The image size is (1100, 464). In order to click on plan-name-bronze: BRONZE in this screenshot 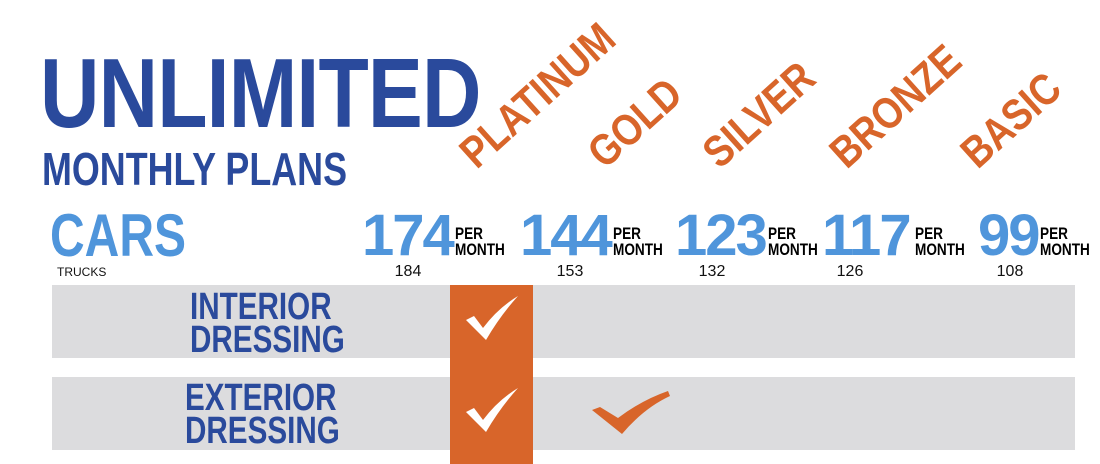, I will do `click(895, 106)`.